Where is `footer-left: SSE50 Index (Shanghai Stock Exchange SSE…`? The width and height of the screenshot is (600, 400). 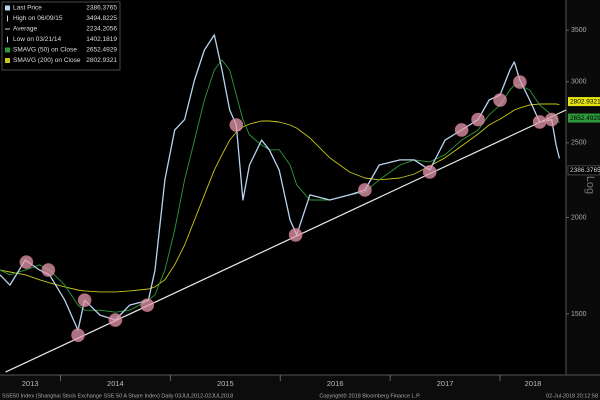
footer-left: SSE50 Index (Shanghai Stock Exchange SSE… is located at coordinates (117, 396).